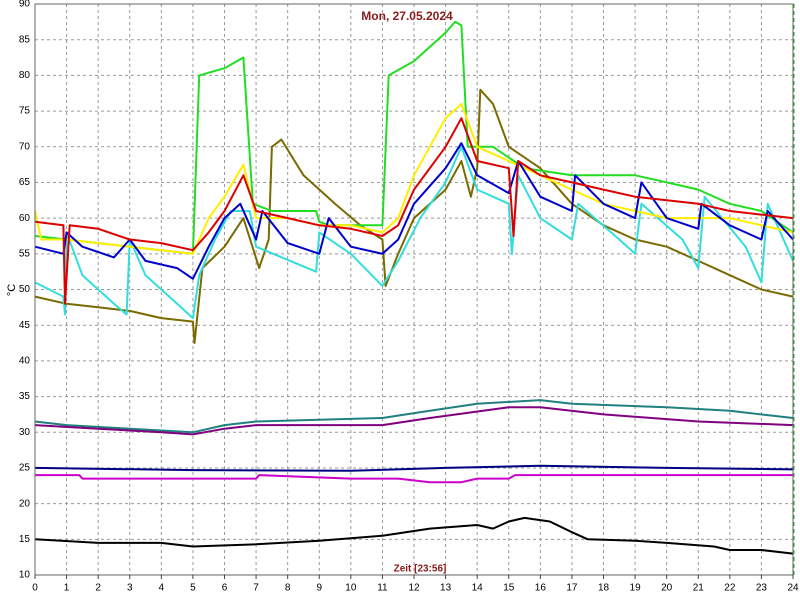 This screenshot has width=800, height=600. Describe the element at coordinates (25, 253) in the screenshot. I see `y-tick-label: 55` at that location.